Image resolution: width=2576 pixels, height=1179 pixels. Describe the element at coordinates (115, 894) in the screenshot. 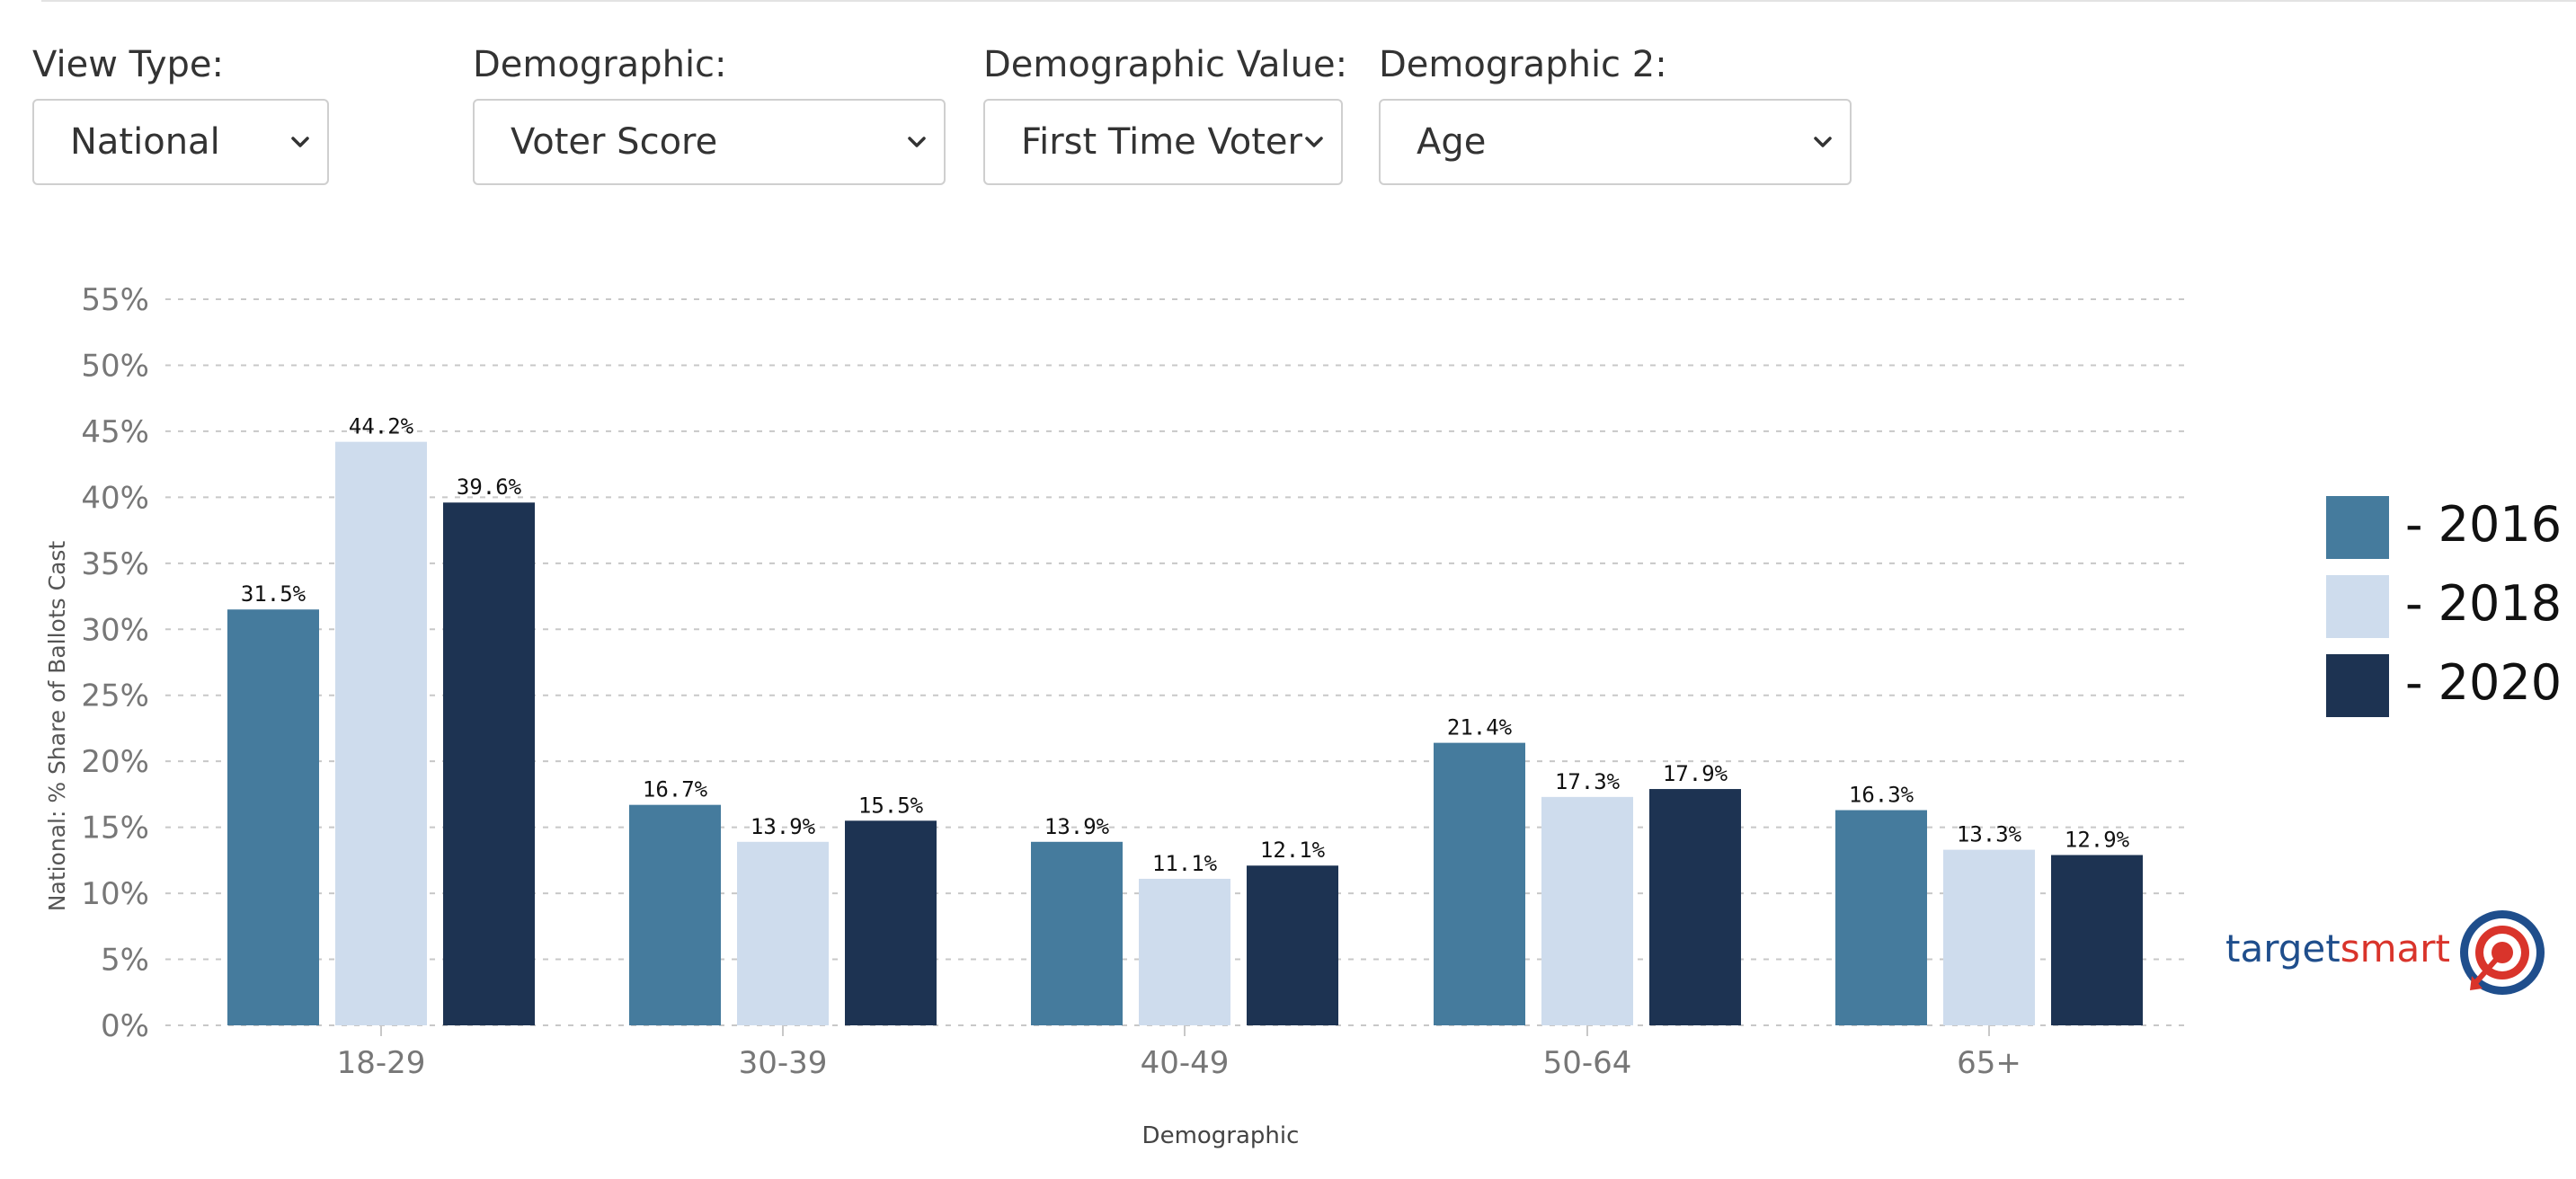

I see `y-tick-label: 10%` at that location.